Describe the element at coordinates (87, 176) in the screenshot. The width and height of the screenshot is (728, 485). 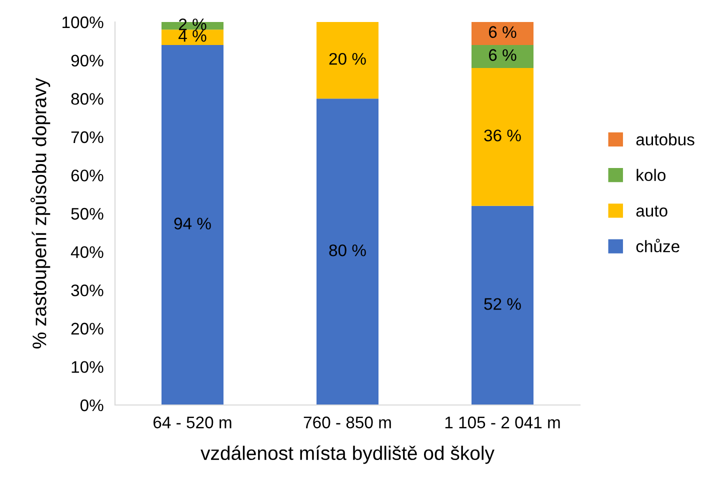
I see `y-tick-label: 60%` at that location.